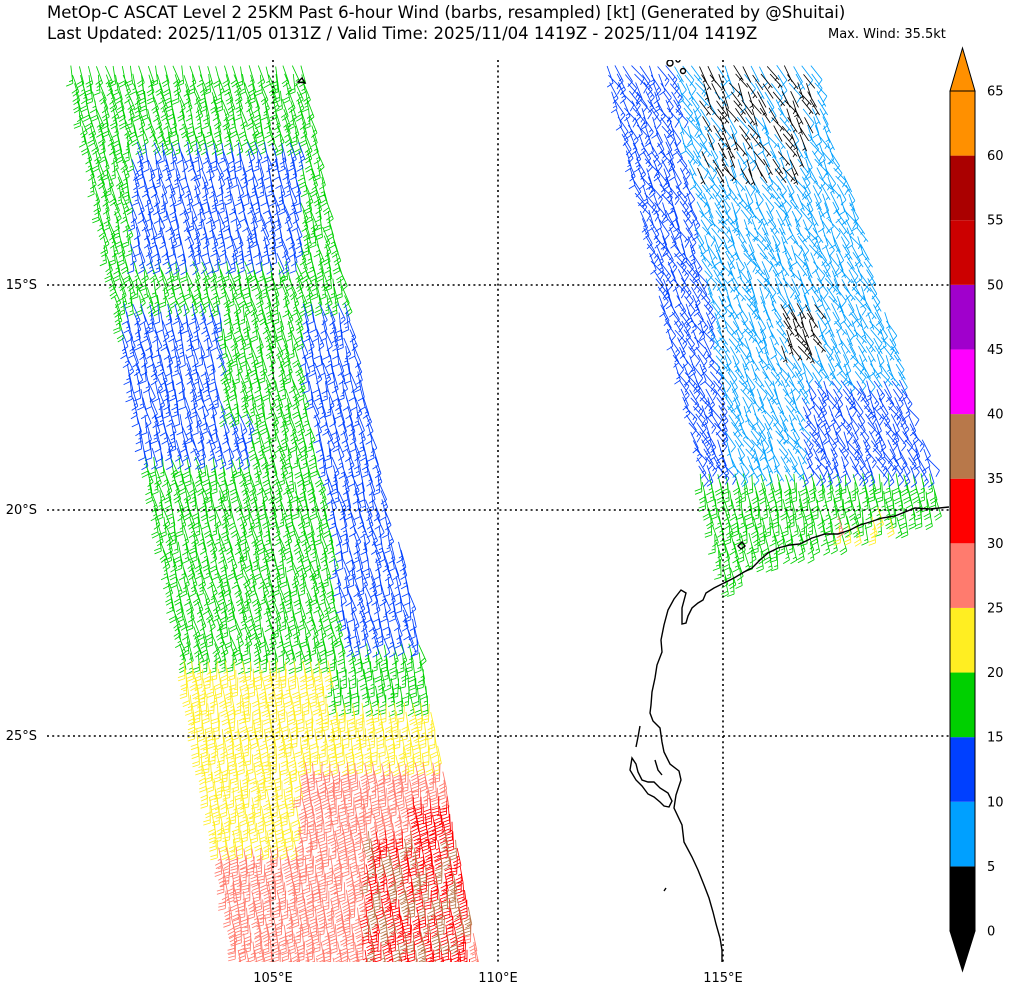 The image size is (1009, 989). I want to click on colorbar-tick-label: 40, so click(995, 415).